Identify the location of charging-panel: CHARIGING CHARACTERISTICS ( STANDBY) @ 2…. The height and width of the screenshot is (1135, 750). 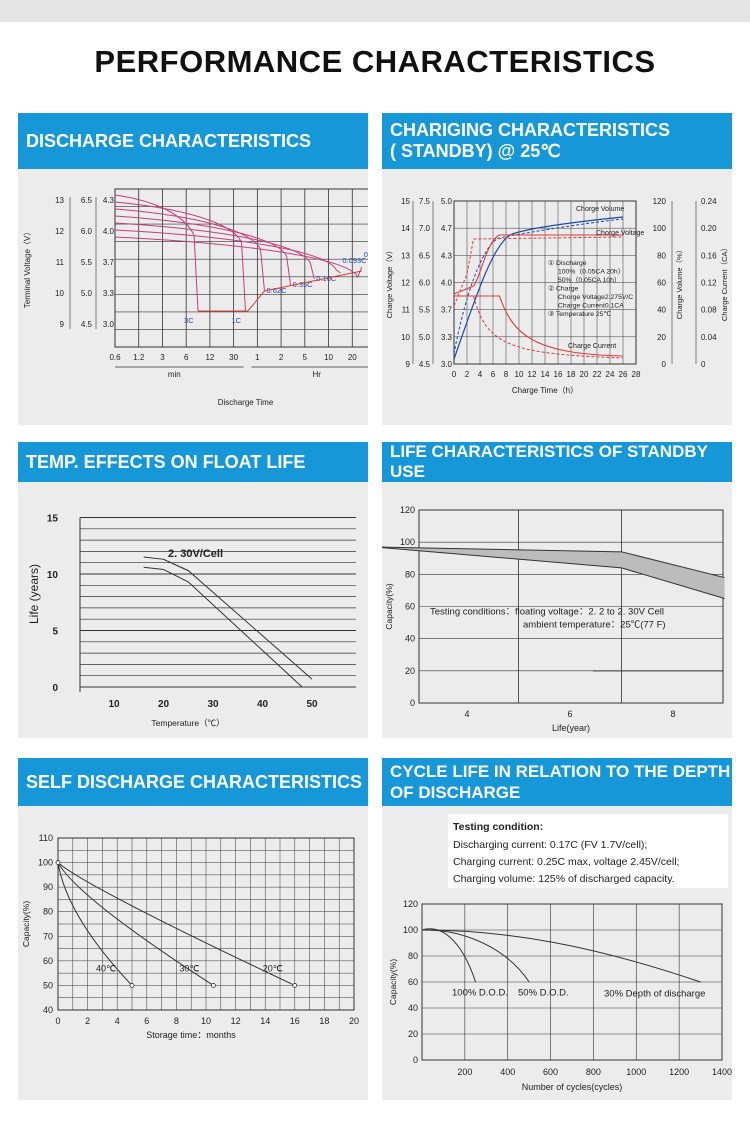
(557, 269).